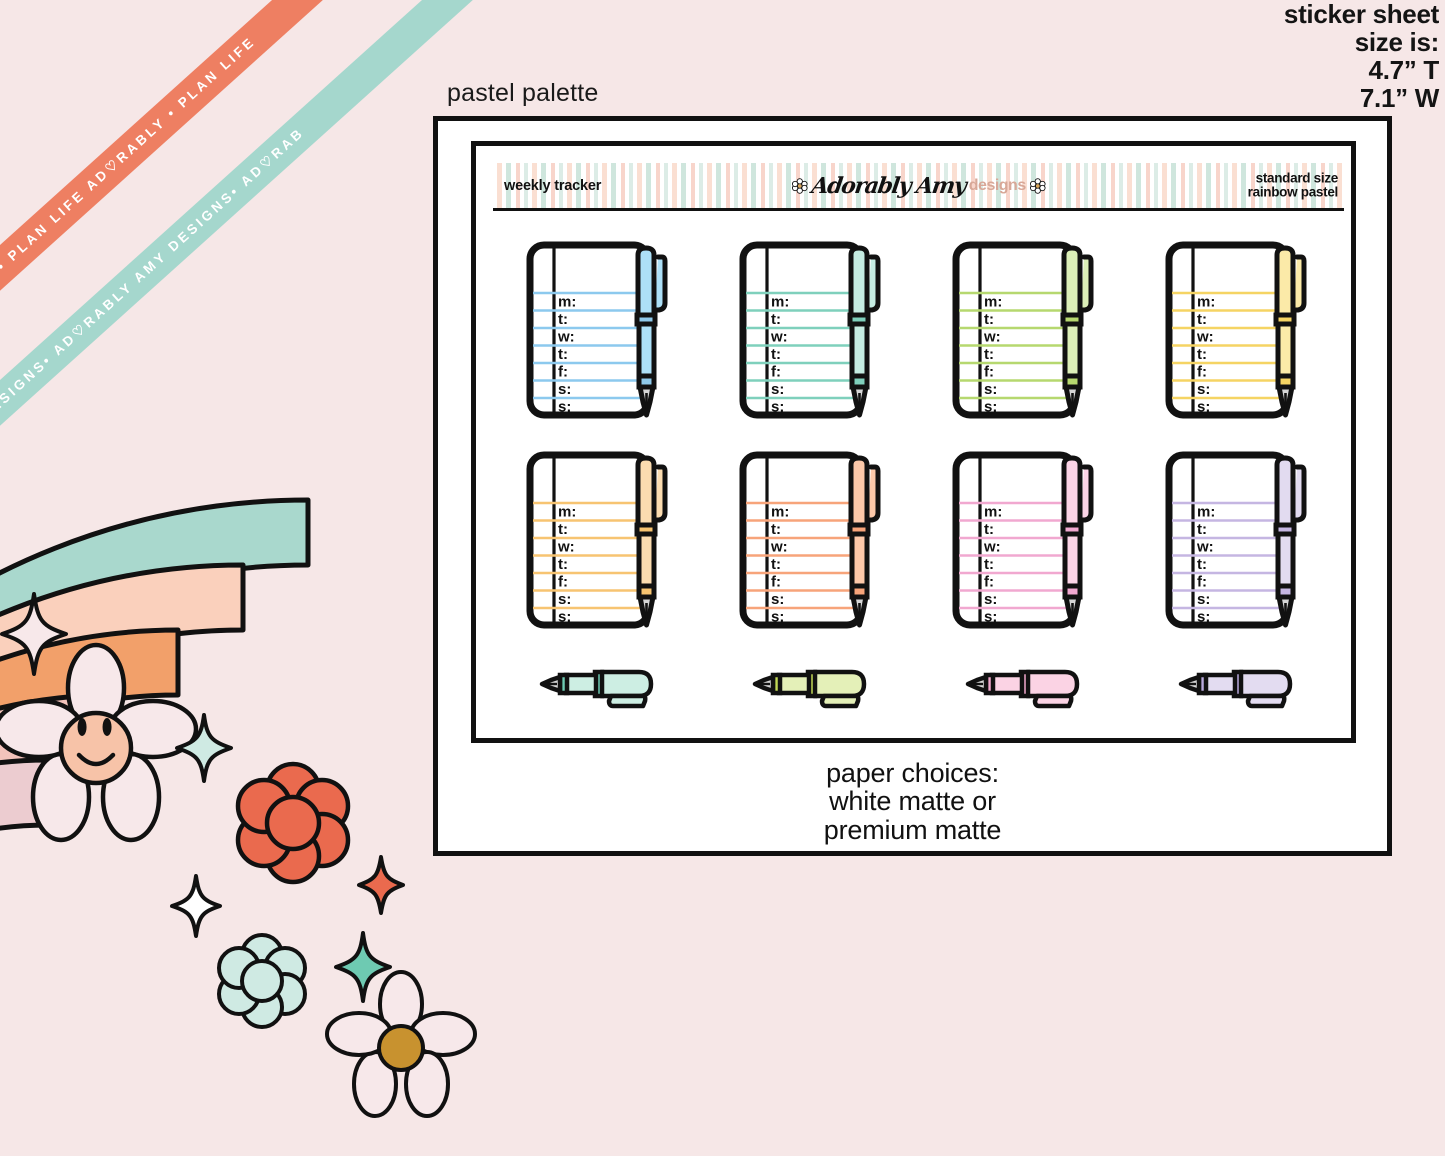 Image resolution: width=1445 pixels, height=1156 pixels. What do you see at coordinates (1025, 329) in the screenshot?
I see `sticker-notebook-green: m: t: w: t: f: s: s:` at bounding box center [1025, 329].